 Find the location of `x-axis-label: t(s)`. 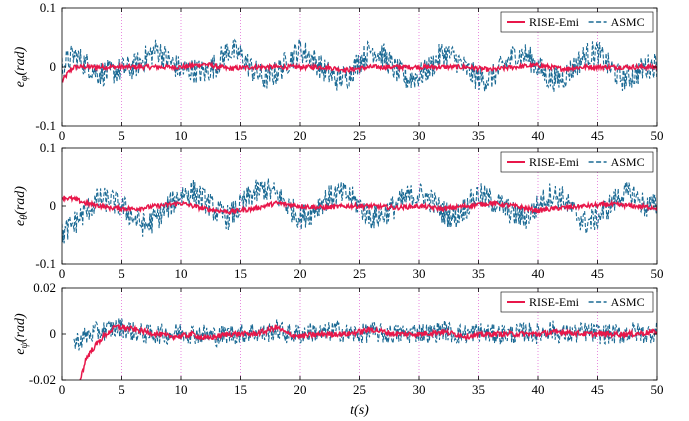

x-axis-label: t(s) is located at coordinates (359, 410).